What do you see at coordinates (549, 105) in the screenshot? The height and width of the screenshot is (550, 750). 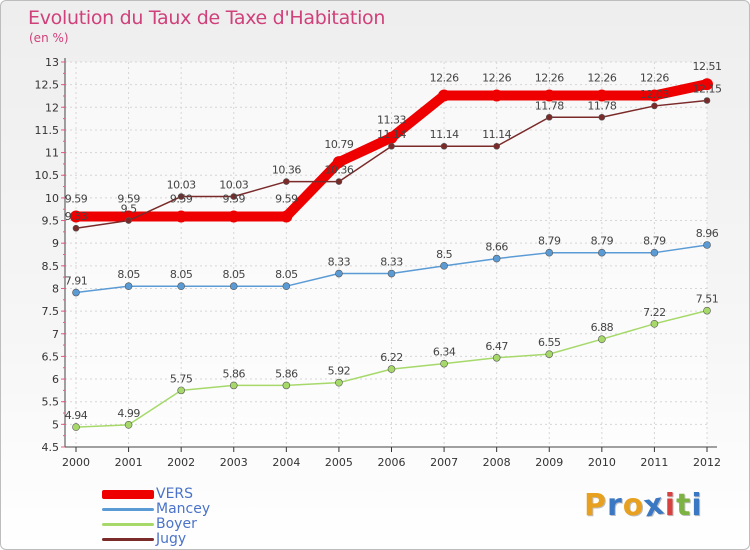 I see `data-label-jugy: 11.78` at bounding box center [549, 105].